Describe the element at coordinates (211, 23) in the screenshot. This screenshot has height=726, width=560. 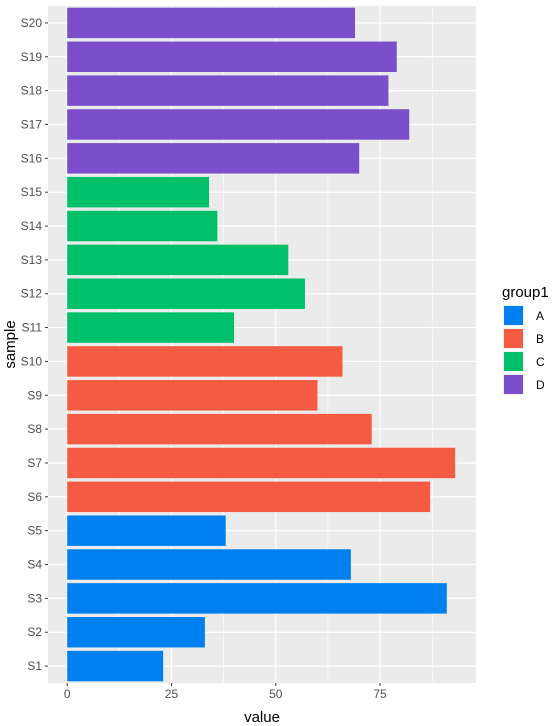
I see `bar-s20` at that location.